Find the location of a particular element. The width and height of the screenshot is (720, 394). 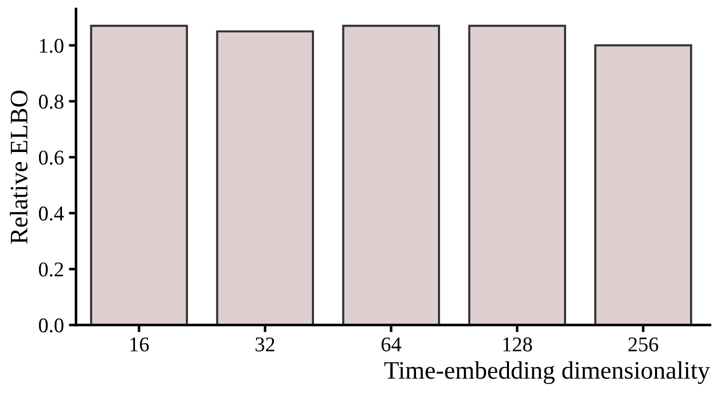

y-tick-label: 0.8 is located at coordinates (51, 101).